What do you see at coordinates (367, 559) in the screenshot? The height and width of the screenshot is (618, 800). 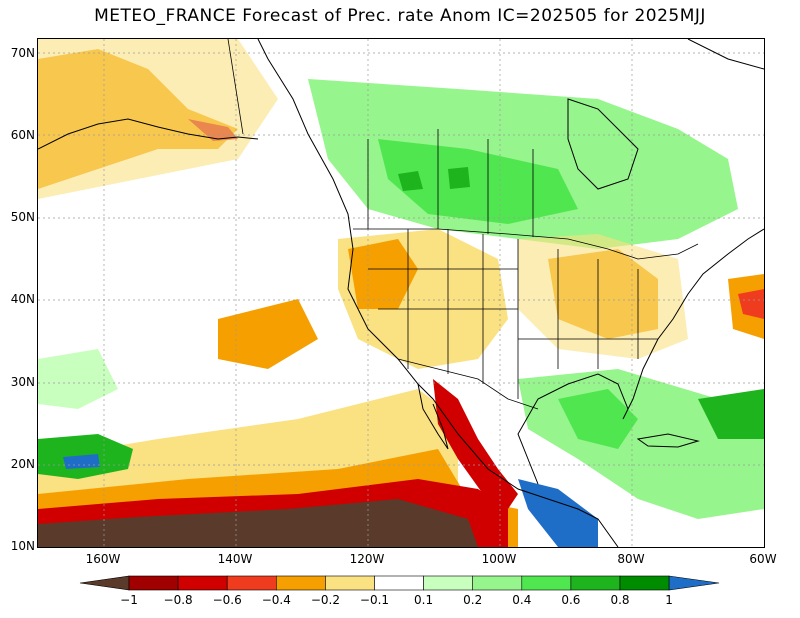 I see `lon-label-120w: 120W` at bounding box center [367, 559].